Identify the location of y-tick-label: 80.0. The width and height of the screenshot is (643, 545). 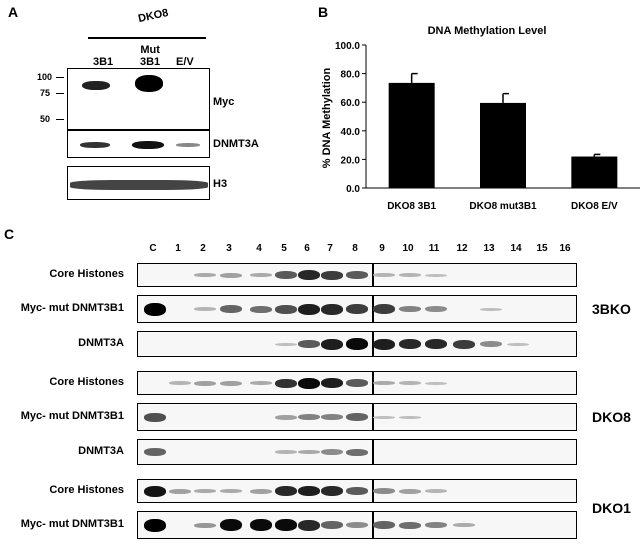
(351, 75).